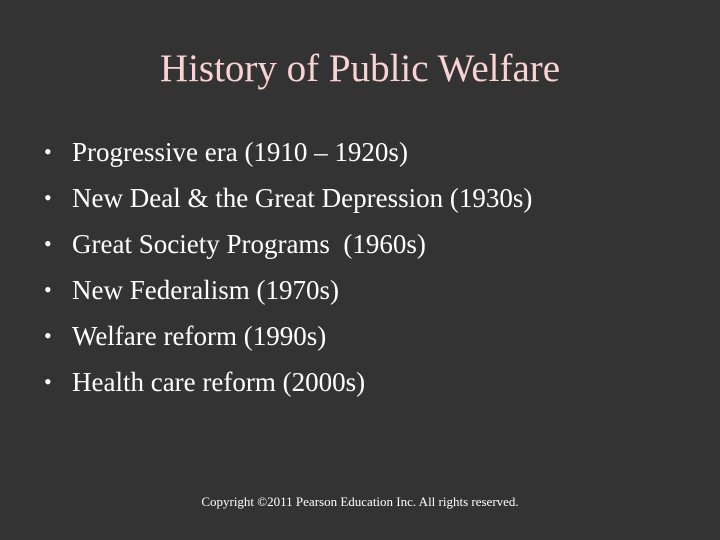  What do you see at coordinates (199, 336) in the screenshot?
I see `list-item-text: Welfare reform (1990s)` at bounding box center [199, 336].